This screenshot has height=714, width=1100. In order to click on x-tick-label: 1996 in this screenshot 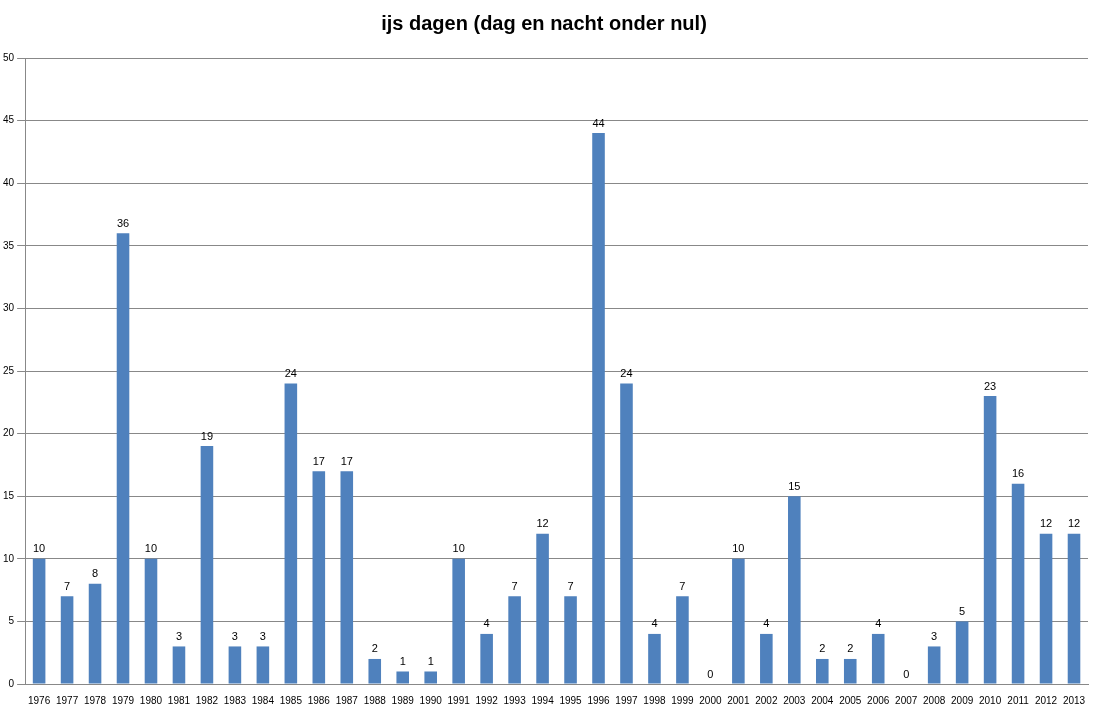, I will do `click(599, 700)`.